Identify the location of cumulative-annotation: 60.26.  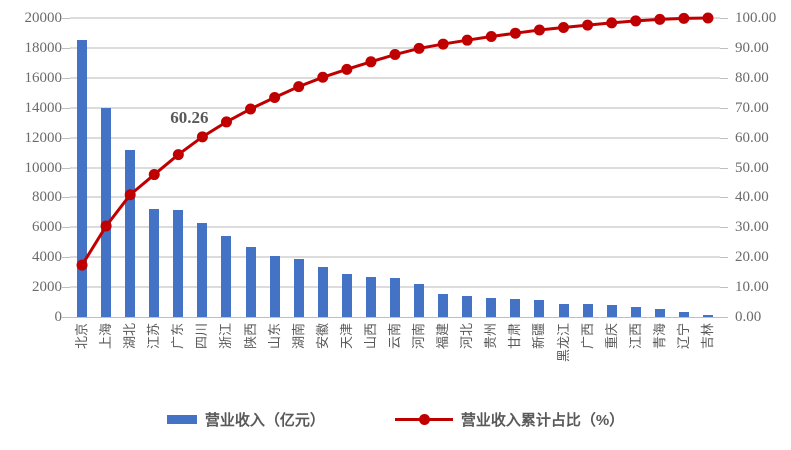
(189, 117).